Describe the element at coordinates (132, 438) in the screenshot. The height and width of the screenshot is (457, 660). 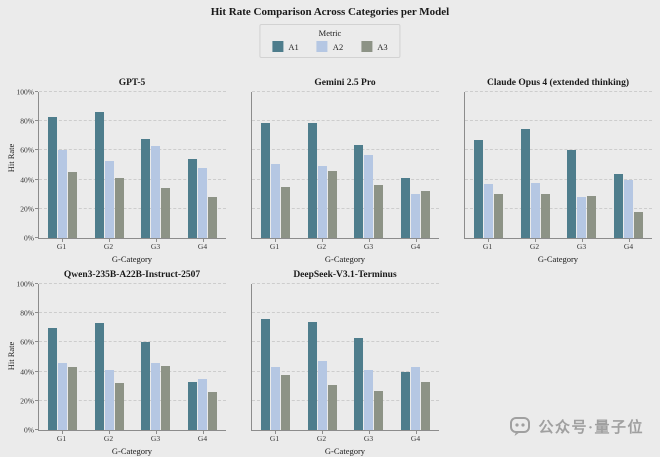
I see `x-tick-labels: G1 G2 G3 G4` at that location.